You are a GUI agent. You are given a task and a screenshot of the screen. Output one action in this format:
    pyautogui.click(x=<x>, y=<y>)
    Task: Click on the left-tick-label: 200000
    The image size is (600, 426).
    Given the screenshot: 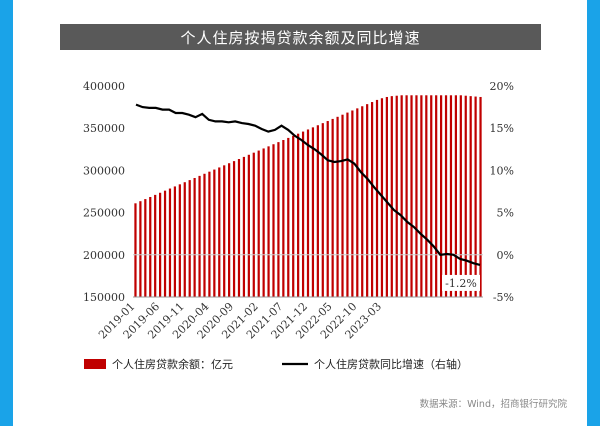 What is the action you would take?
    pyautogui.click(x=104, y=255)
    